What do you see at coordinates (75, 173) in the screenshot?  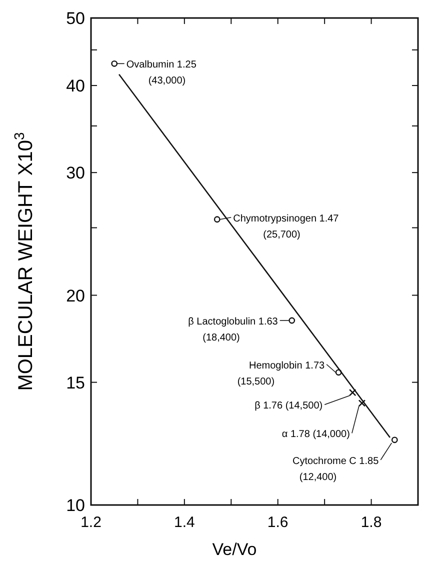 I see `y-tick-label: 30` at bounding box center [75, 173].